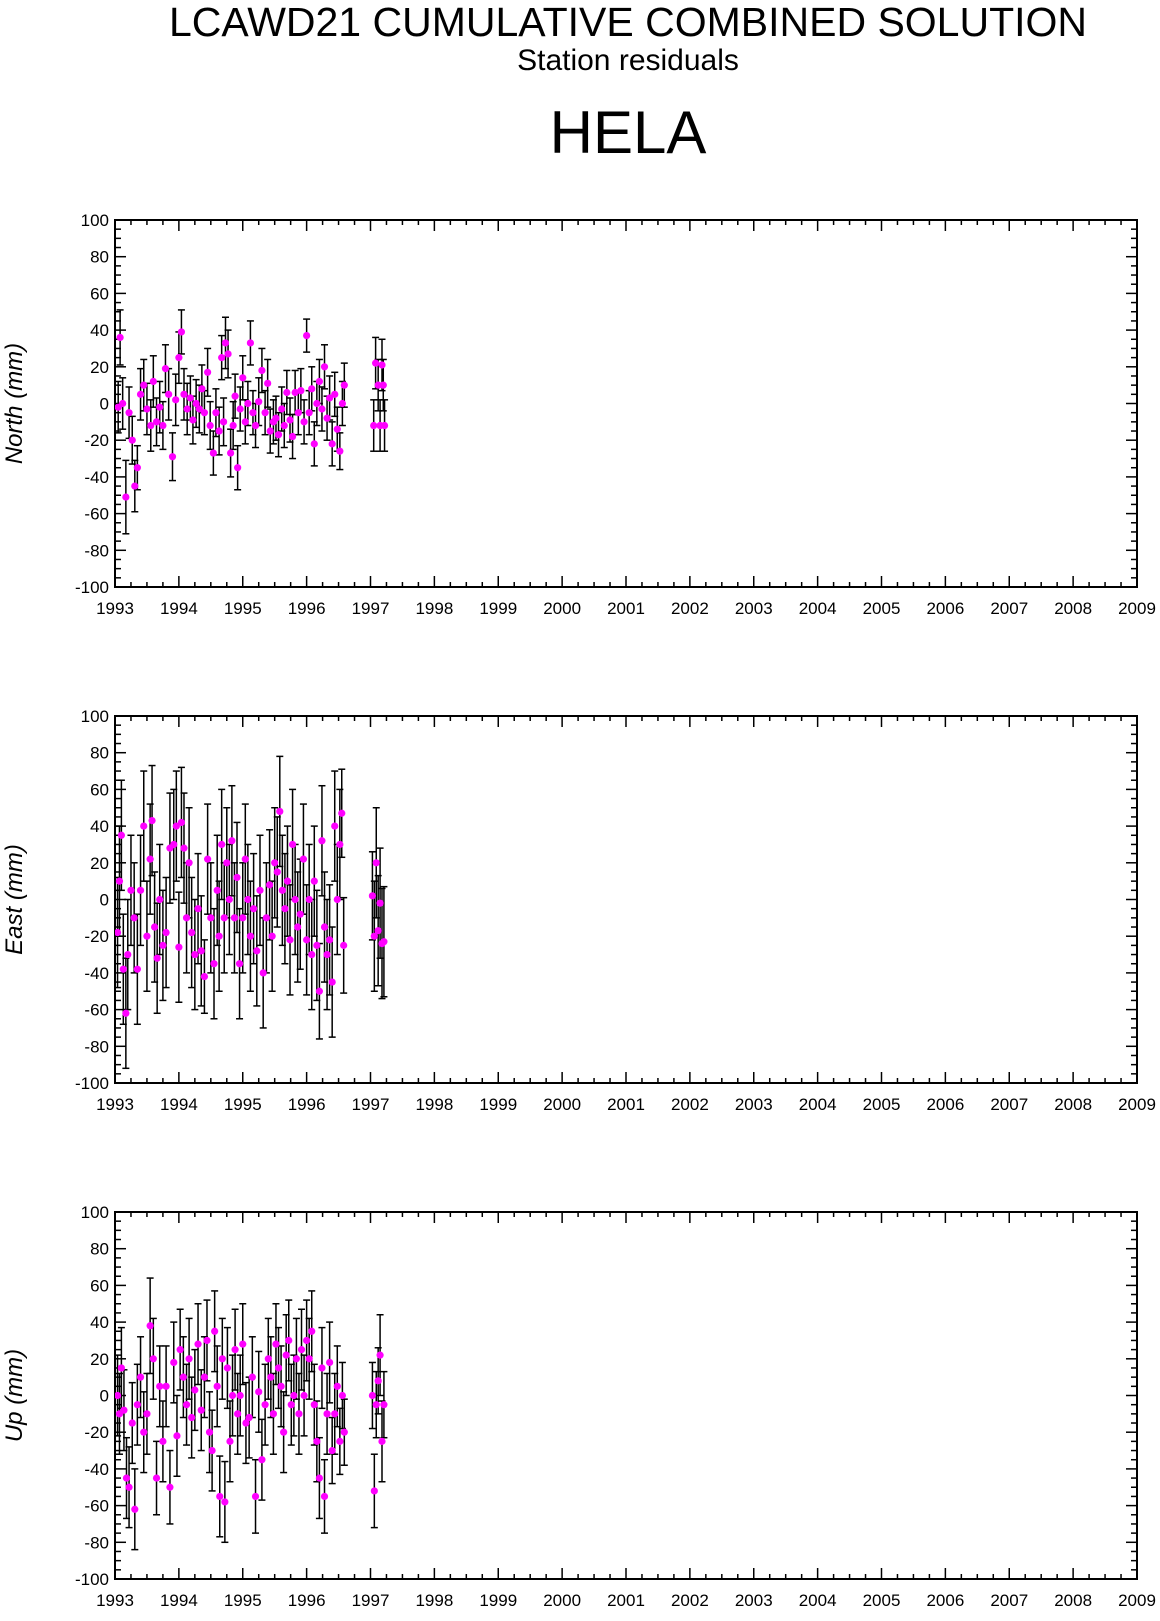  Describe the element at coordinates (104, 900) in the screenshot. I see `east-y-tick-label: 0` at that location.